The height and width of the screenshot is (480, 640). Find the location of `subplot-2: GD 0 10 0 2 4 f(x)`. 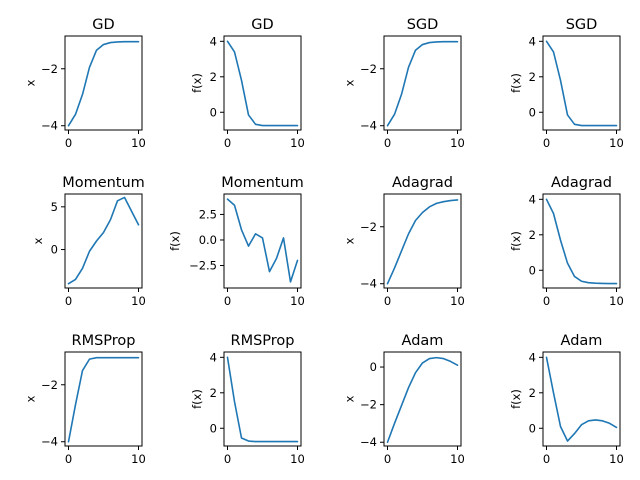

subplot-2: GD 0 10 0 2 4 f(x) is located at coordinates (247, 83).